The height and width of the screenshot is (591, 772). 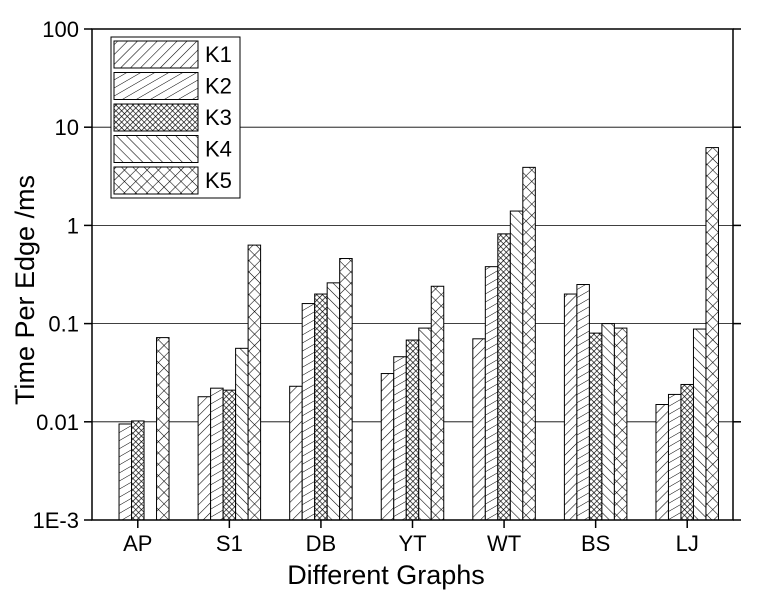 What do you see at coordinates (387, 447) in the screenshot?
I see `bar-k1-yt` at bounding box center [387, 447].